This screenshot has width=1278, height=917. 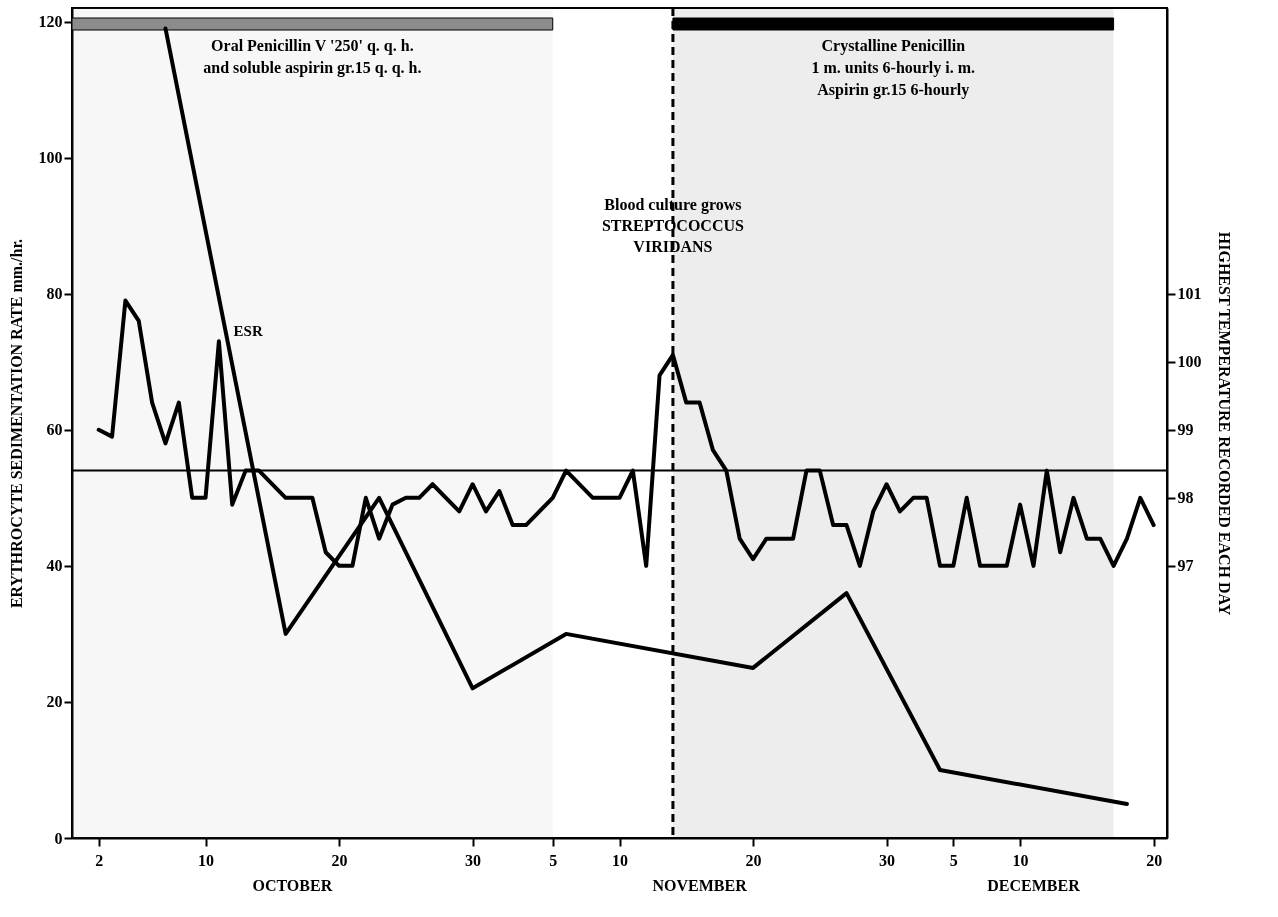 What do you see at coordinates (672, 226) in the screenshot?
I see `annotation: Blood culture grows STREPTOCOCCUS VIRIDANS` at bounding box center [672, 226].